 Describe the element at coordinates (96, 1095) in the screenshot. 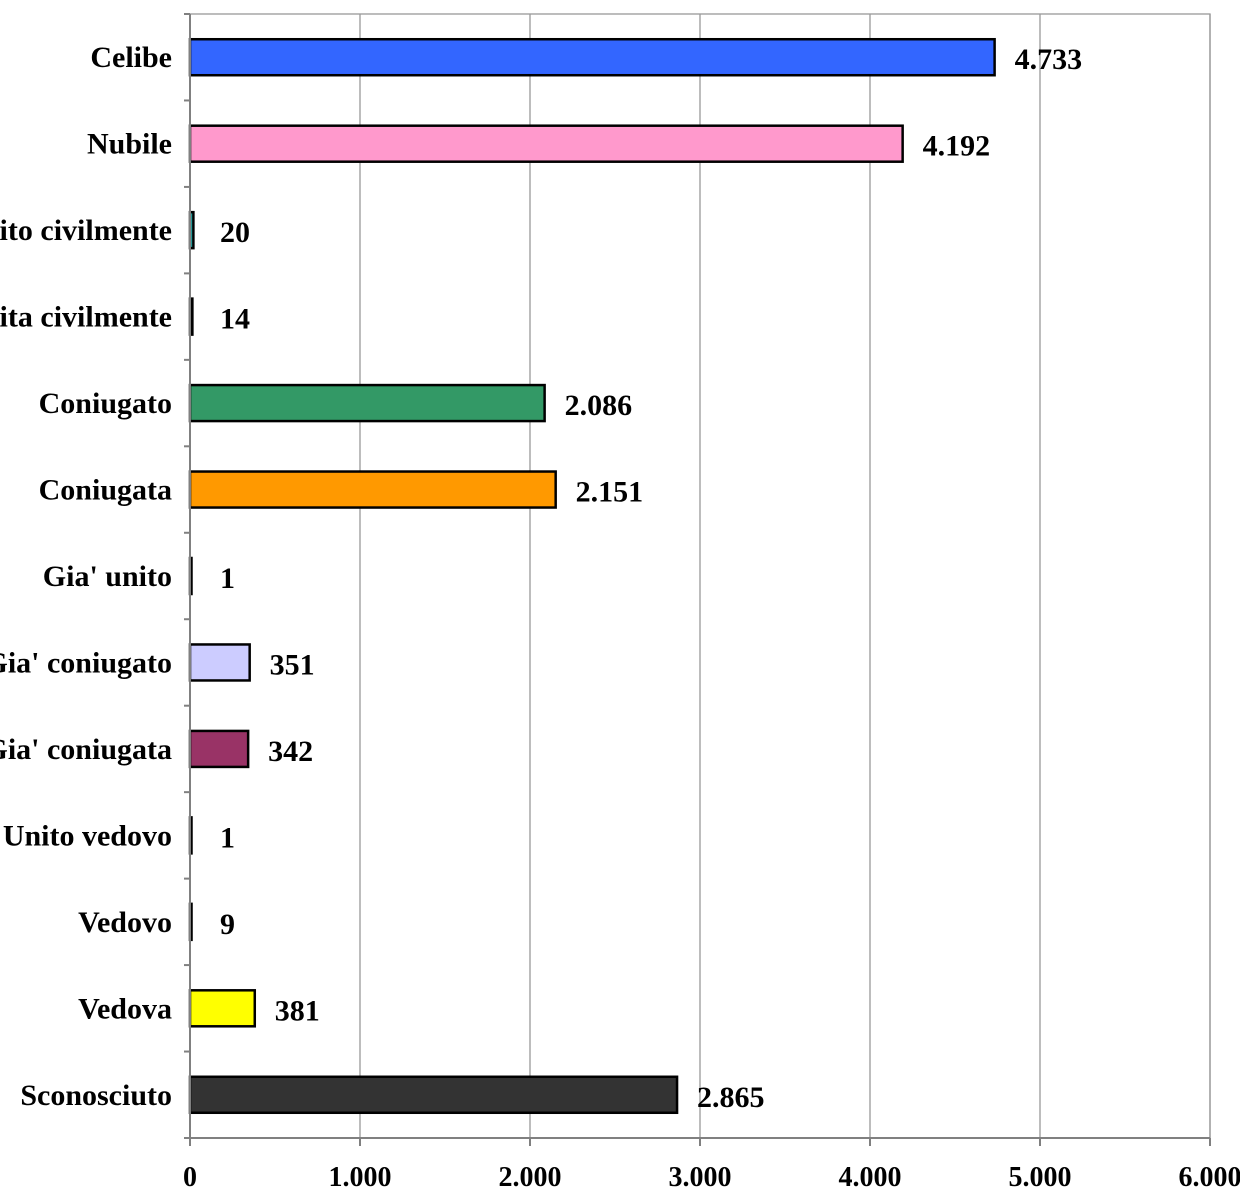

I see `category-label: Sconosciuto` at that location.